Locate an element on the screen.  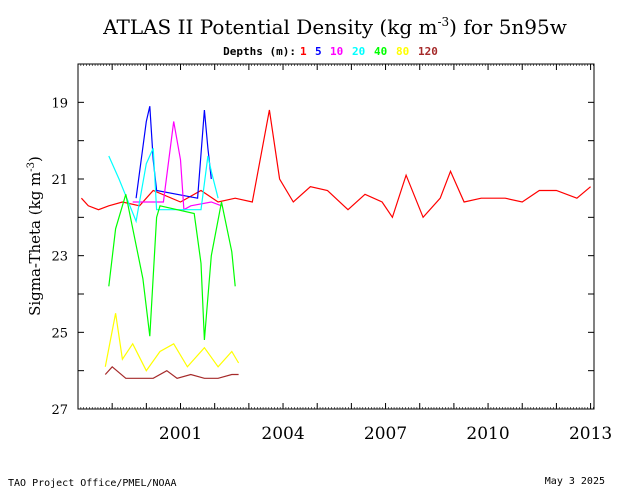
y-tick-labels: 19 21 23 25 27 is located at coordinates (59, 257).